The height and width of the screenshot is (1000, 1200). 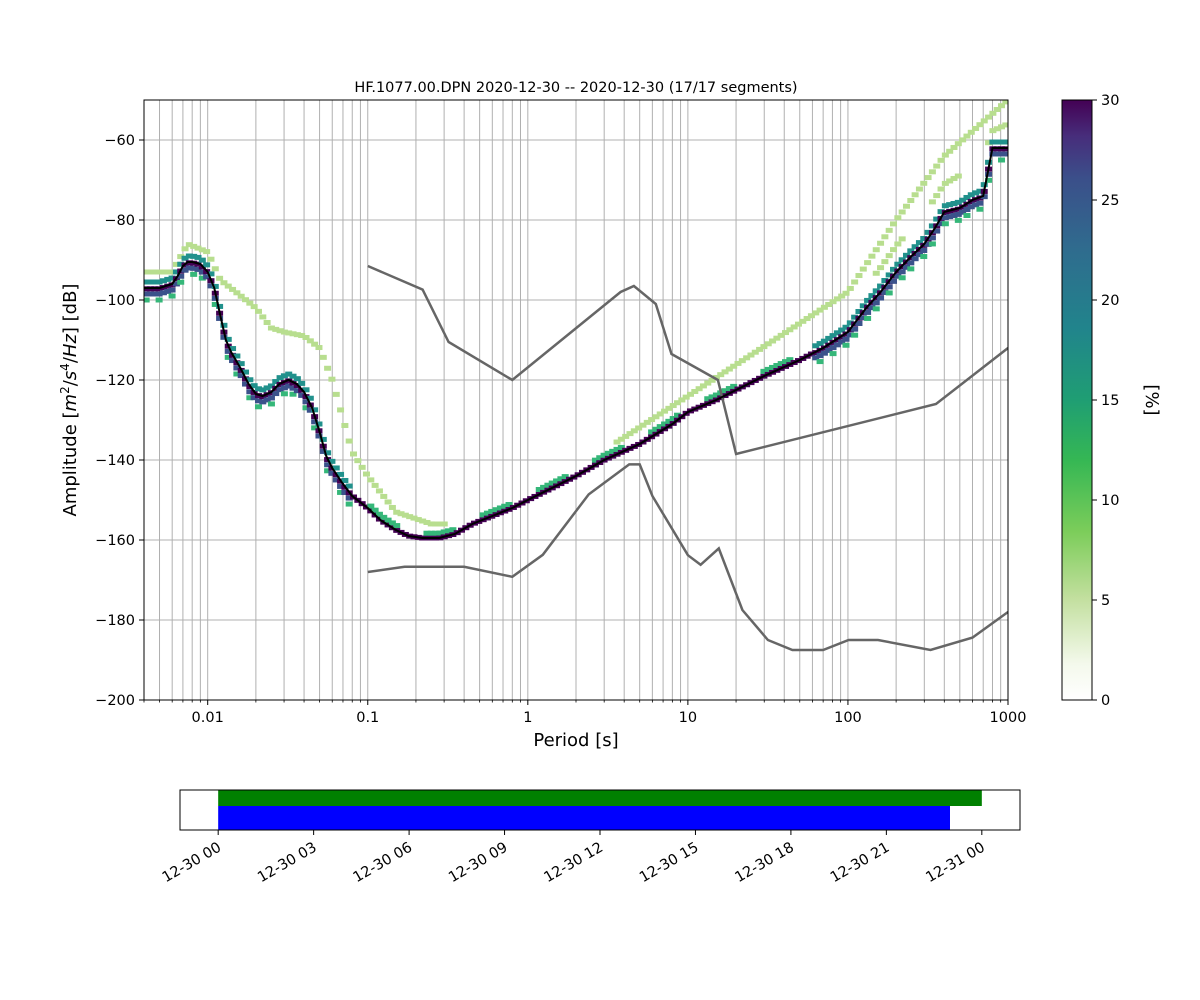 What do you see at coordinates (367, 718) in the screenshot?
I see `x-tick-label: 0.1` at bounding box center [367, 718].